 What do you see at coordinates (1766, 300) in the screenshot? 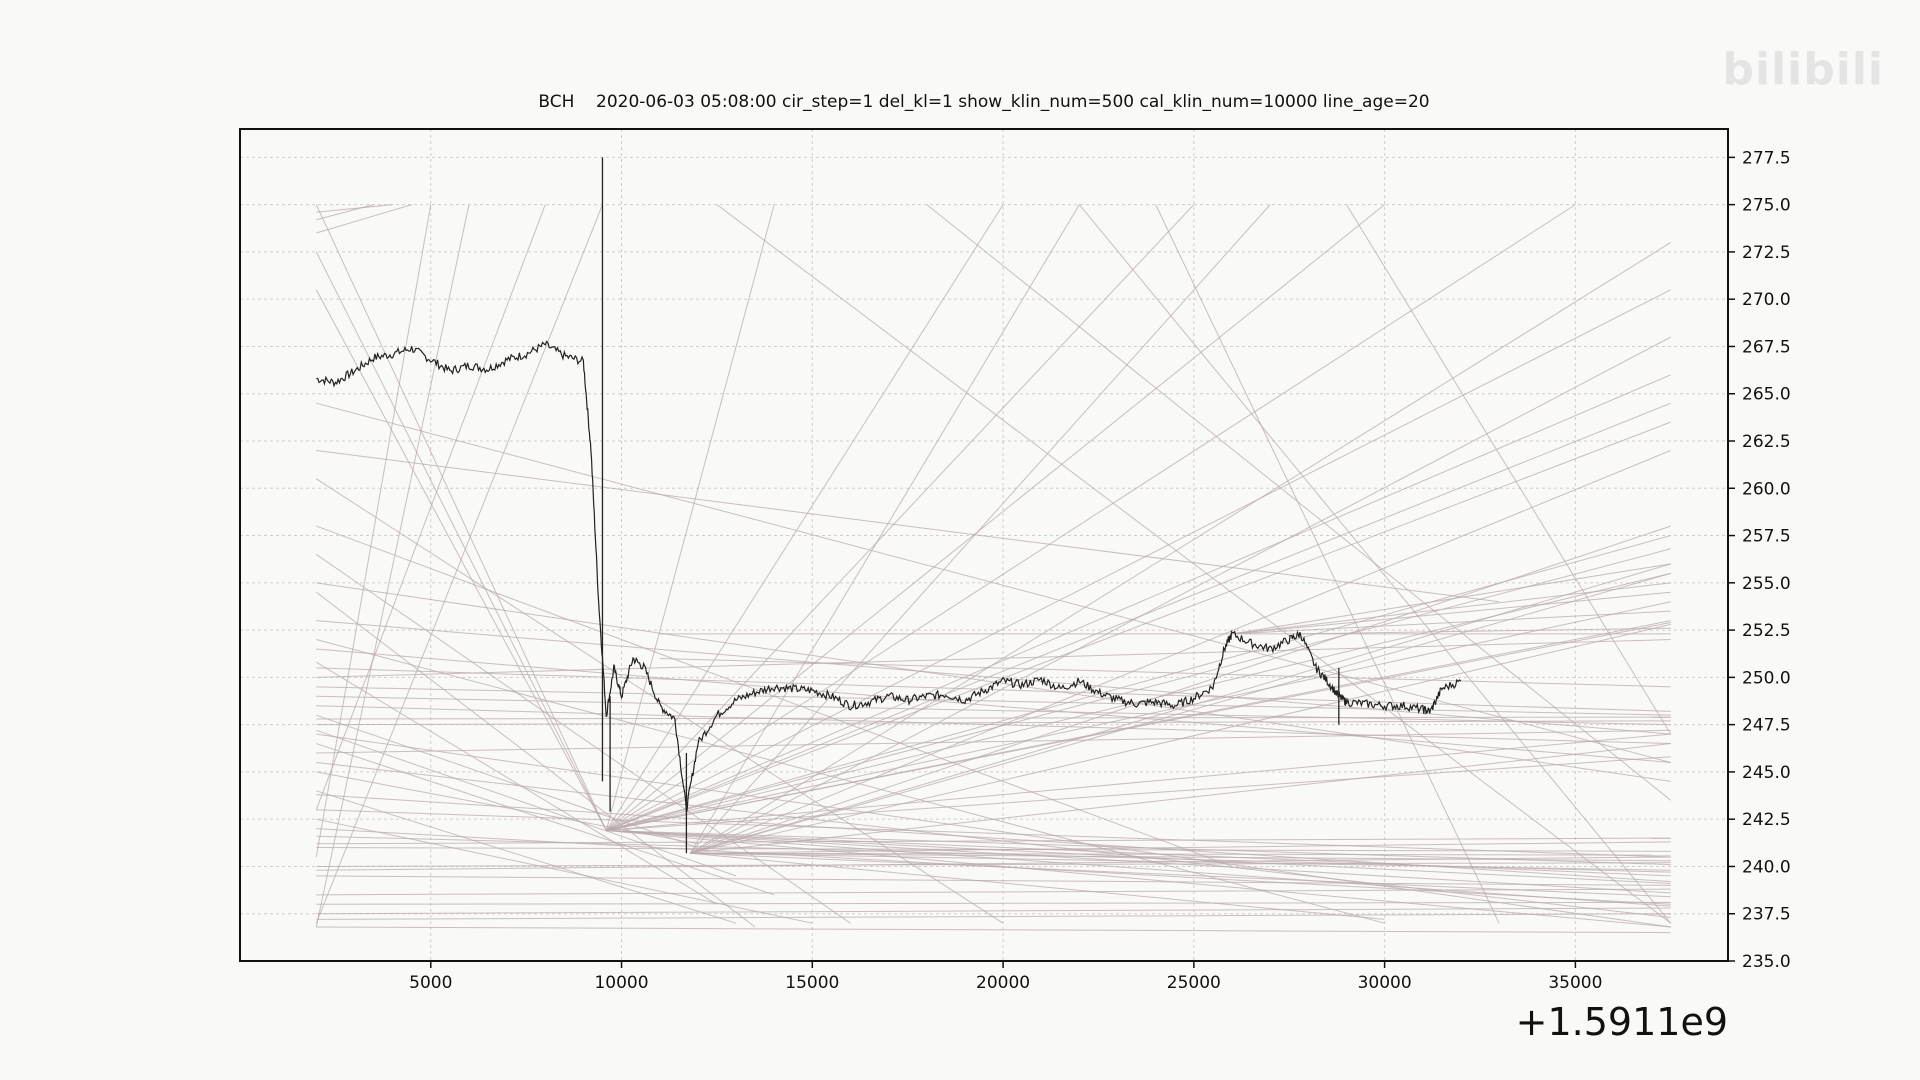
I see `y-tick-label: 270.0` at bounding box center [1766, 300].